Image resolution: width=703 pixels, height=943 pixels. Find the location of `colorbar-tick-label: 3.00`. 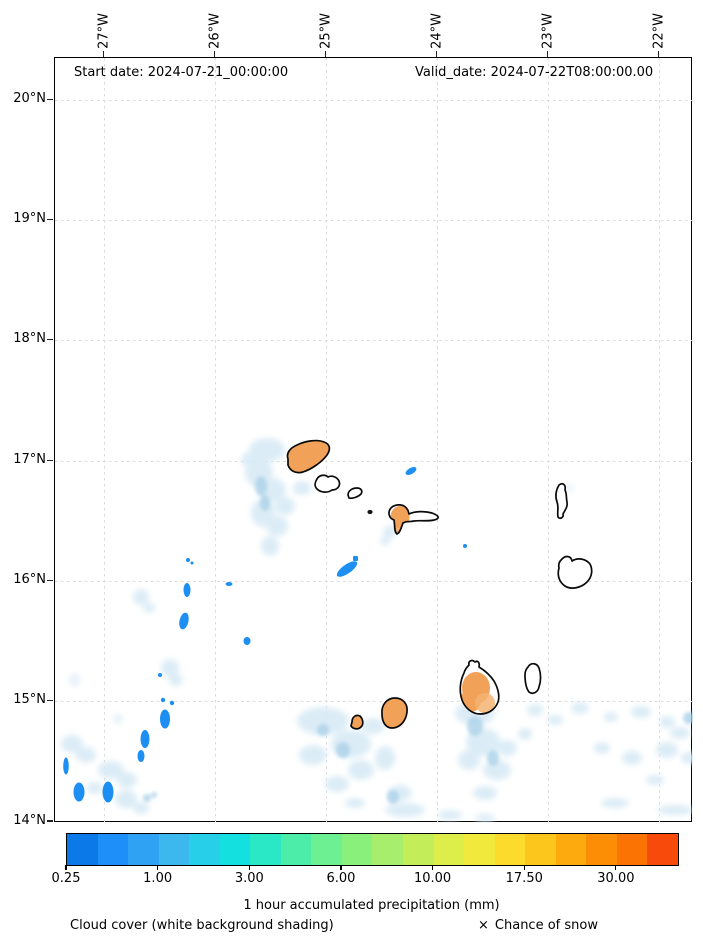

colorbar-tick-label: 3.00 is located at coordinates (249, 878).